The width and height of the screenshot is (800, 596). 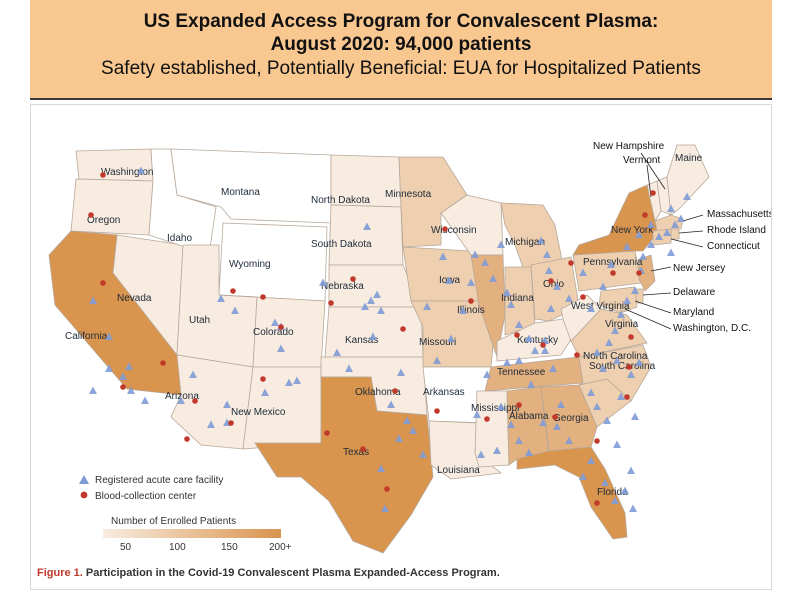 What do you see at coordinates (733, 246) in the screenshot?
I see `state-label-connecticut: Connecticut` at bounding box center [733, 246].